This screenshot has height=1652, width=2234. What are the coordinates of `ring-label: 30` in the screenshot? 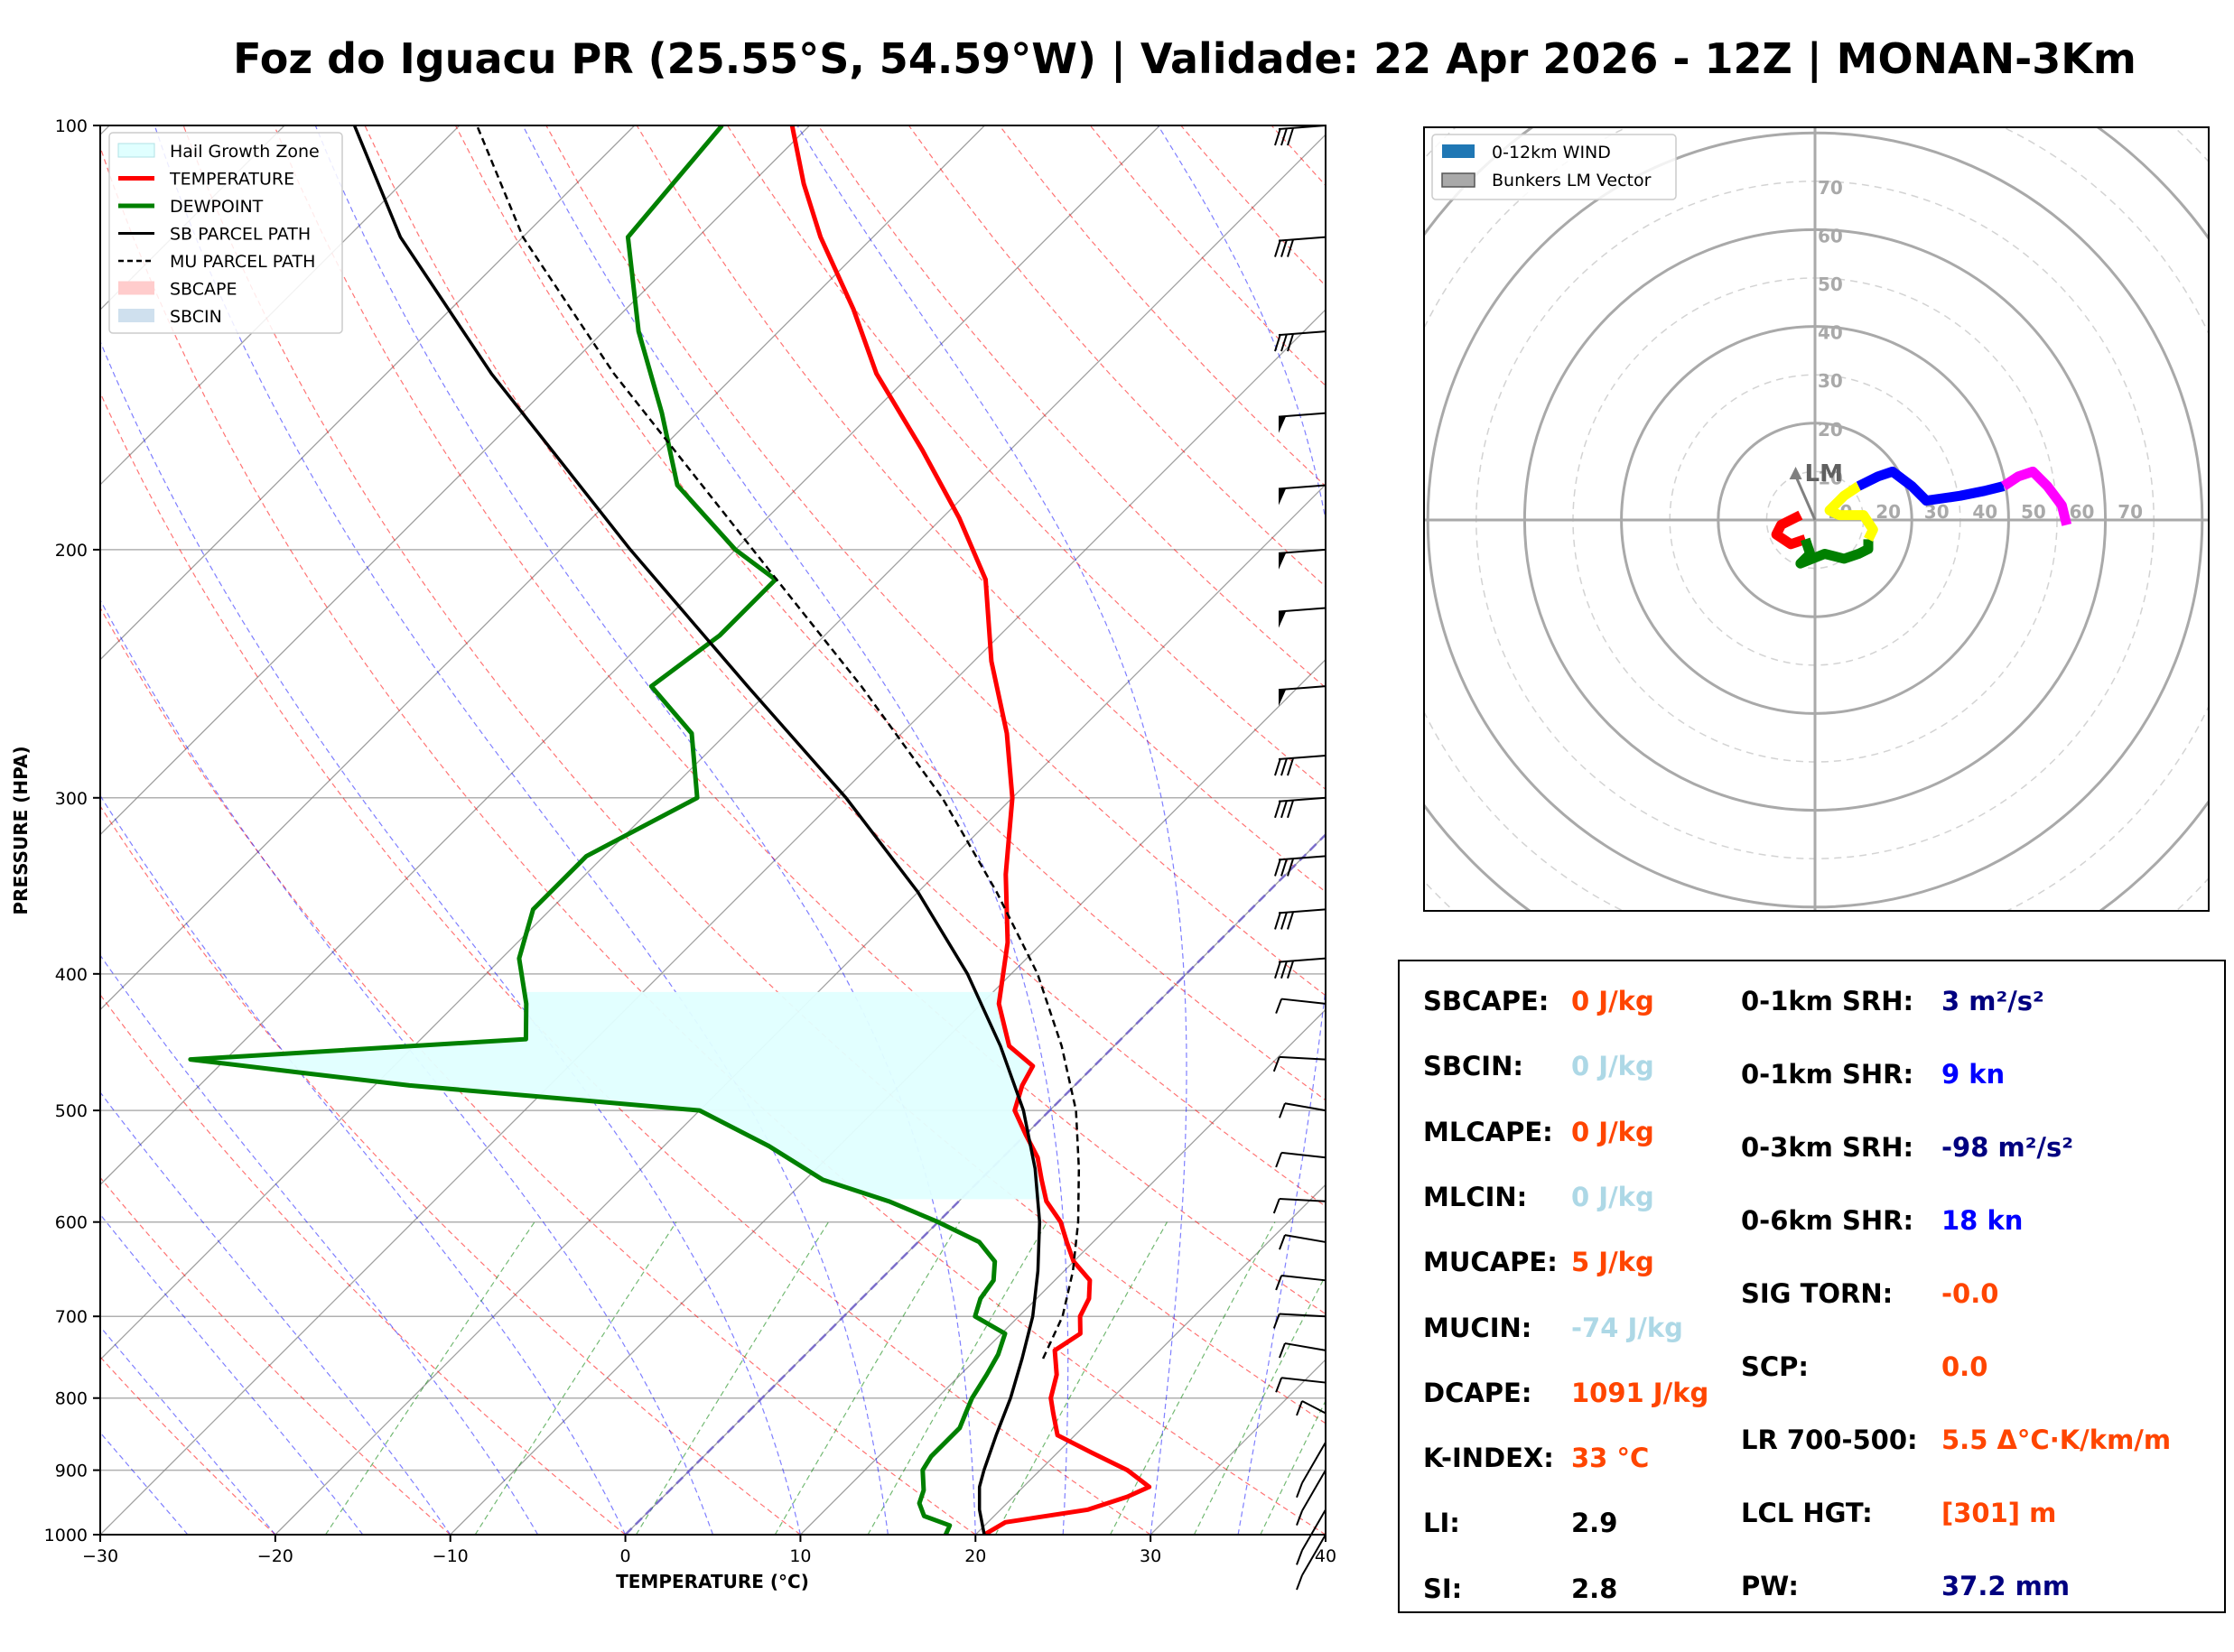 It's located at (1830, 381).